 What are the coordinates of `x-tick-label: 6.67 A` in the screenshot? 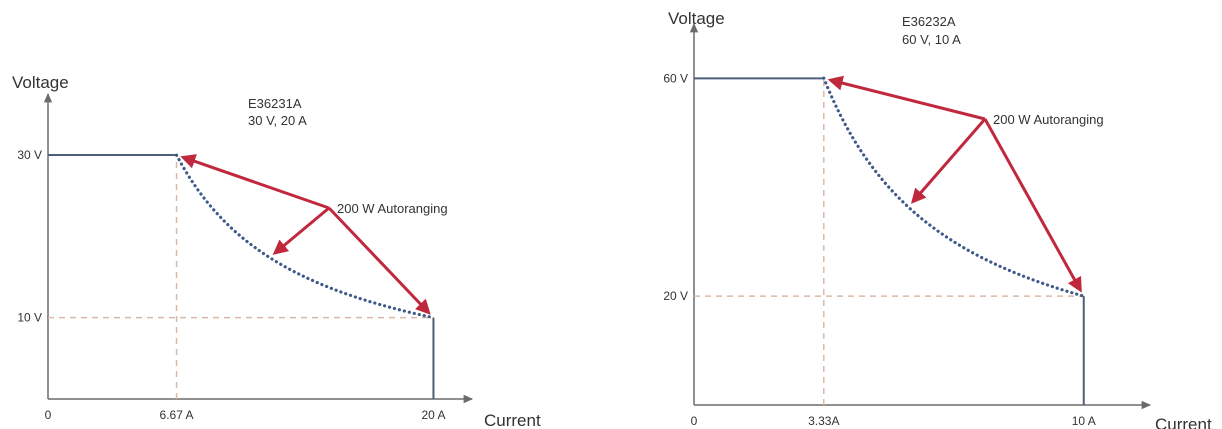 It's located at (177, 415).